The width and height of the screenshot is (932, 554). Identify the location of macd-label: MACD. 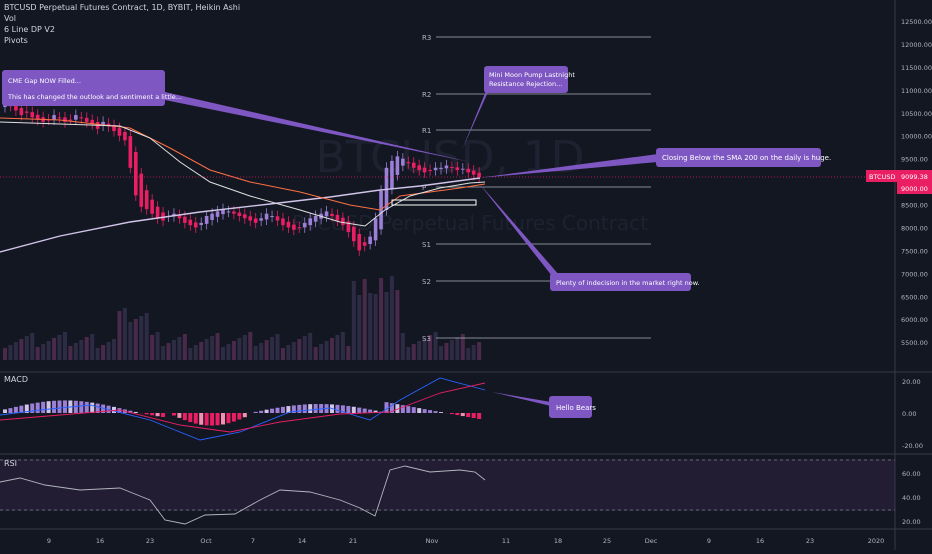
(16, 379).